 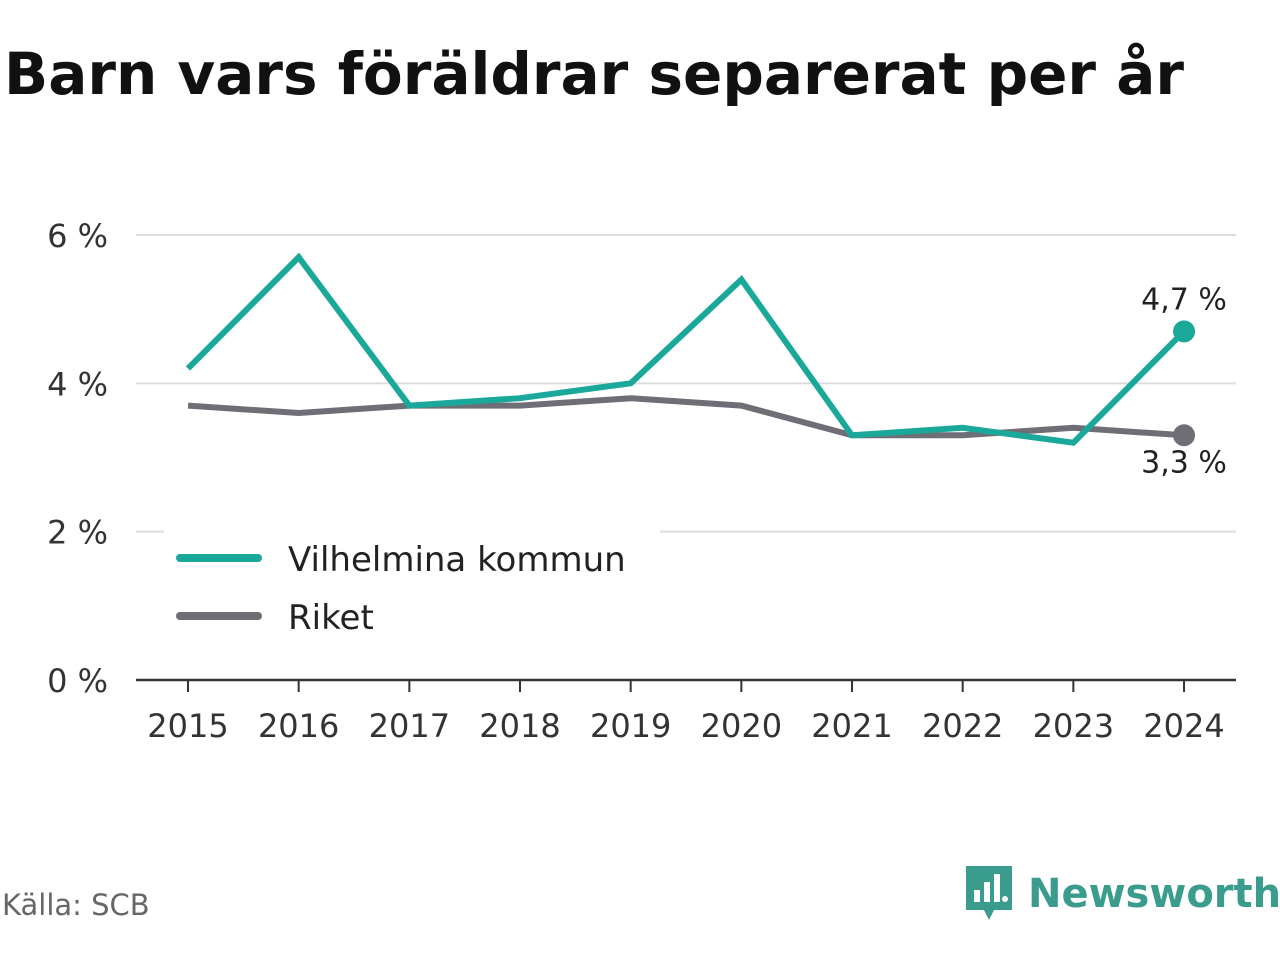 What do you see at coordinates (77, 384) in the screenshot?
I see `y-tick-label: 4 %` at bounding box center [77, 384].